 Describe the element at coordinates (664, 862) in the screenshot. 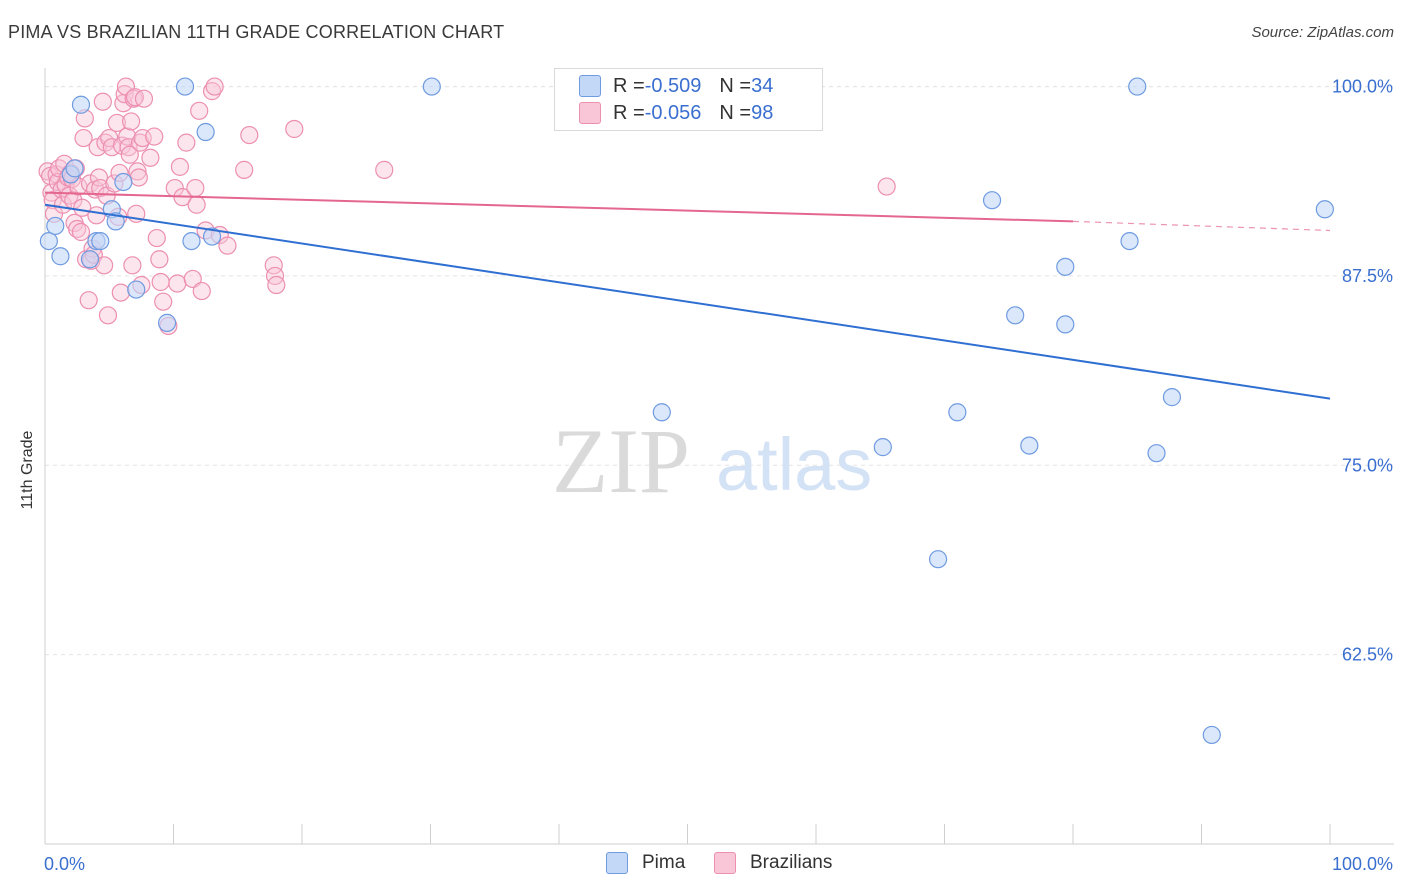

I see `pima-legend-label: Pima` at that location.